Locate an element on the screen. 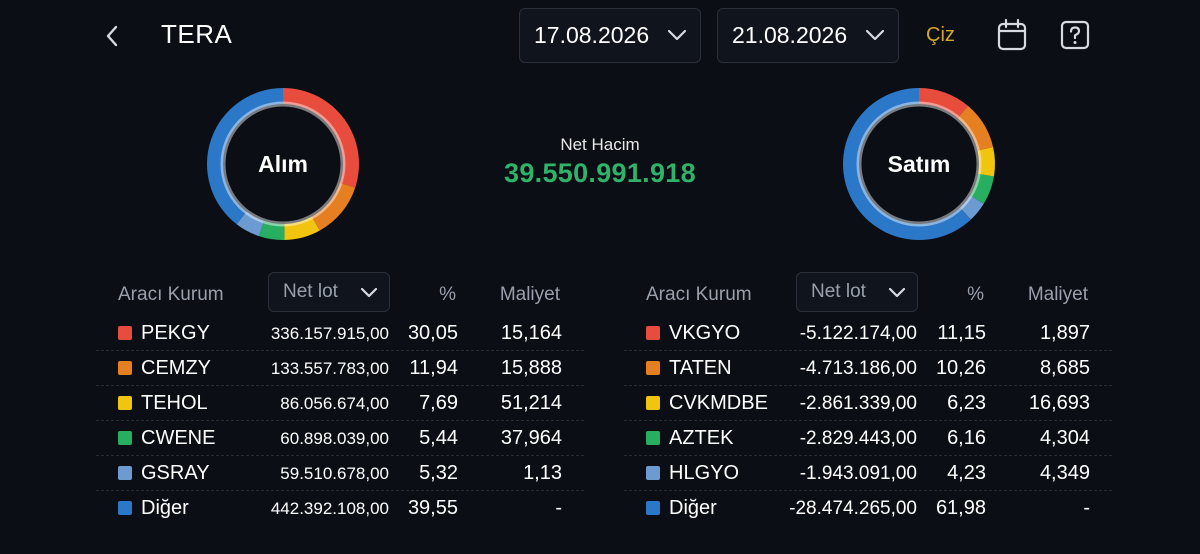 This screenshot has height=554, width=1200. end-date-value: 21.08.2026 is located at coordinates (790, 35).